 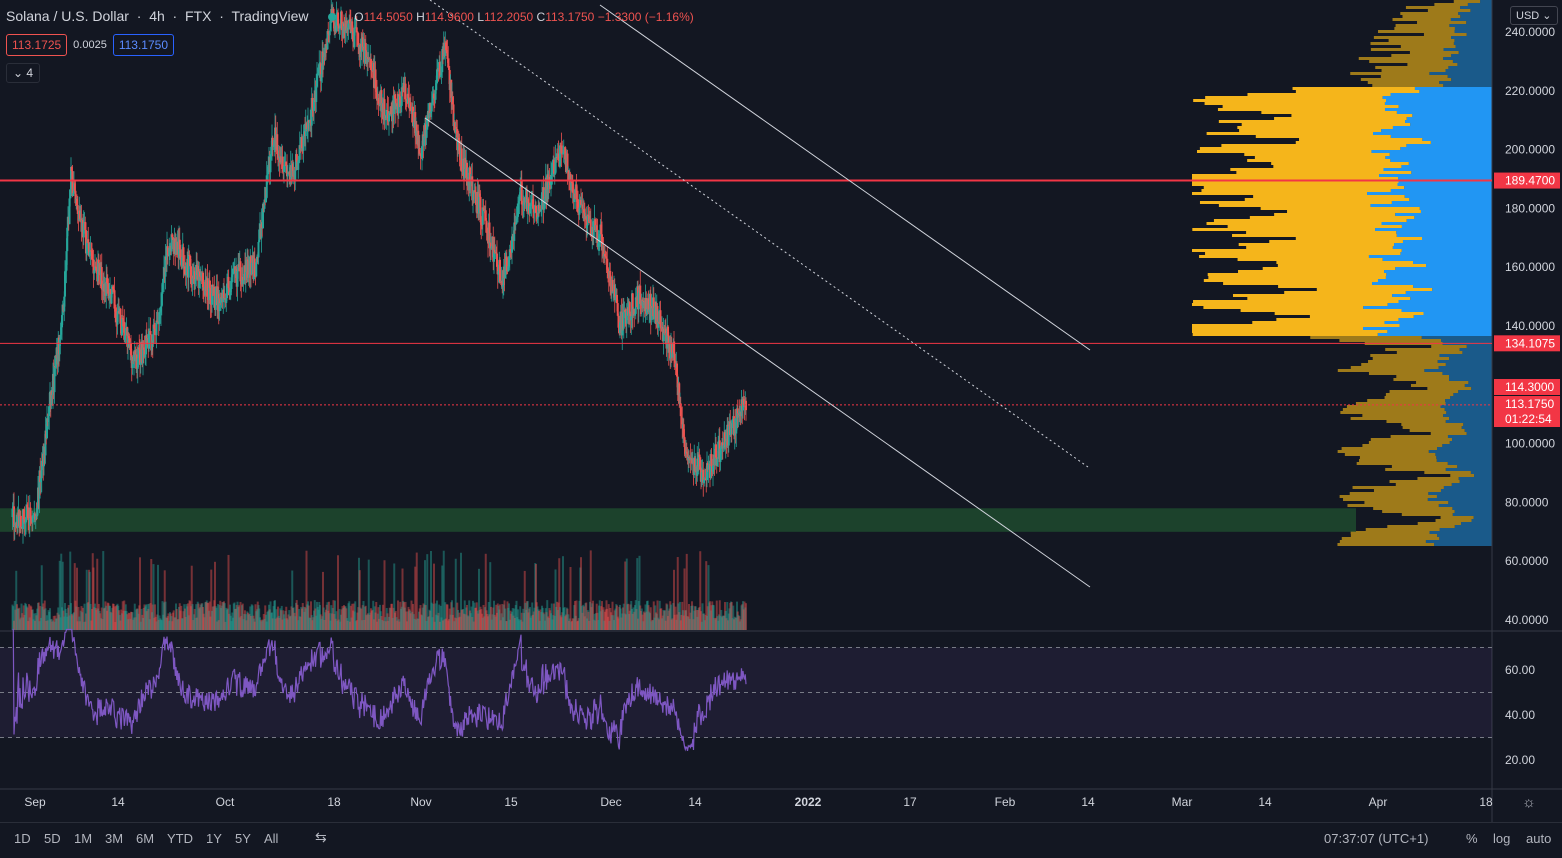 What do you see at coordinates (1529, 802) in the screenshot?
I see `settings-gear-icon: ☼` at bounding box center [1529, 802].